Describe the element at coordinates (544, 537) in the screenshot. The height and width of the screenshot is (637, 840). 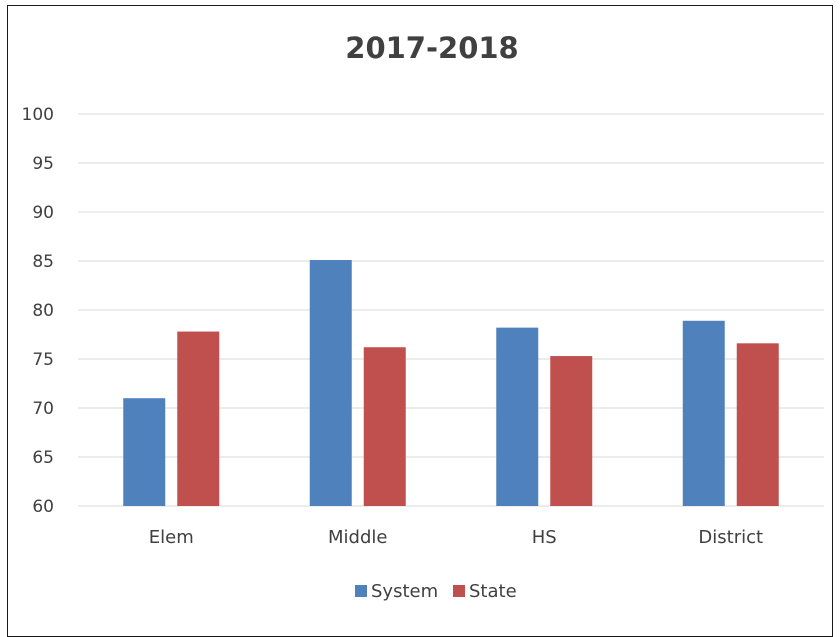
I see `category-label: HS` at that location.